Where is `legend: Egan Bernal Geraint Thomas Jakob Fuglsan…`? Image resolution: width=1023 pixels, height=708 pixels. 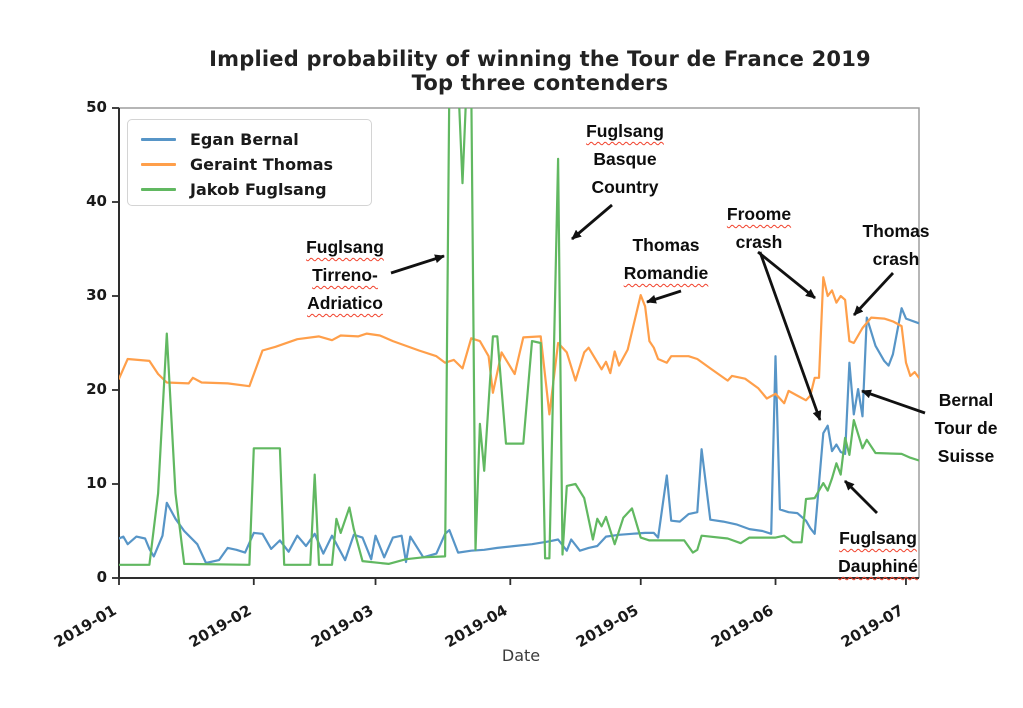 legend: Egan Bernal Geraint Thomas Jakob Fuglsan… is located at coordinates (249, 162).